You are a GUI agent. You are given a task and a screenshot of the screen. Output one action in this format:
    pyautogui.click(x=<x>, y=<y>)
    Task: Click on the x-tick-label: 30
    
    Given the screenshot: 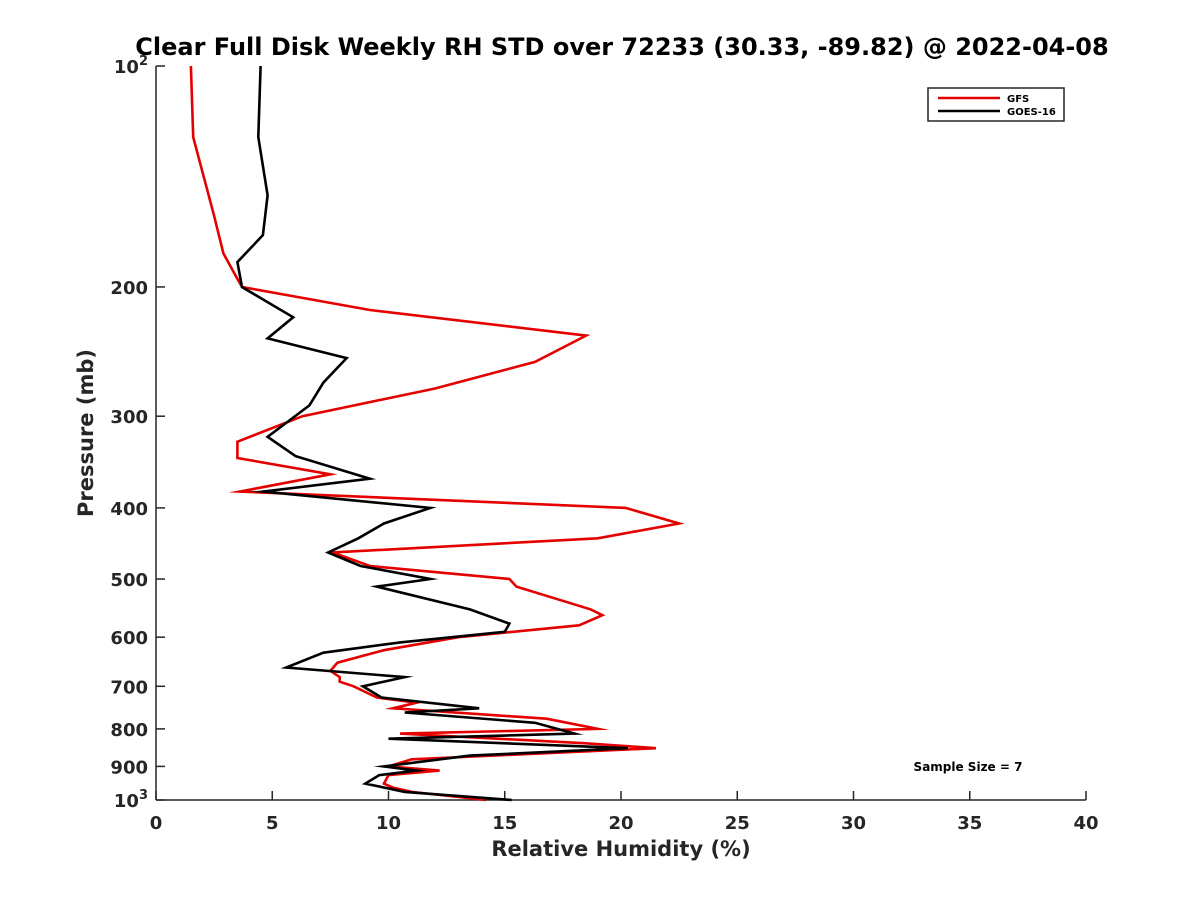 What is the action you would take?
    pyautogui.click(x=853, y=823)
    